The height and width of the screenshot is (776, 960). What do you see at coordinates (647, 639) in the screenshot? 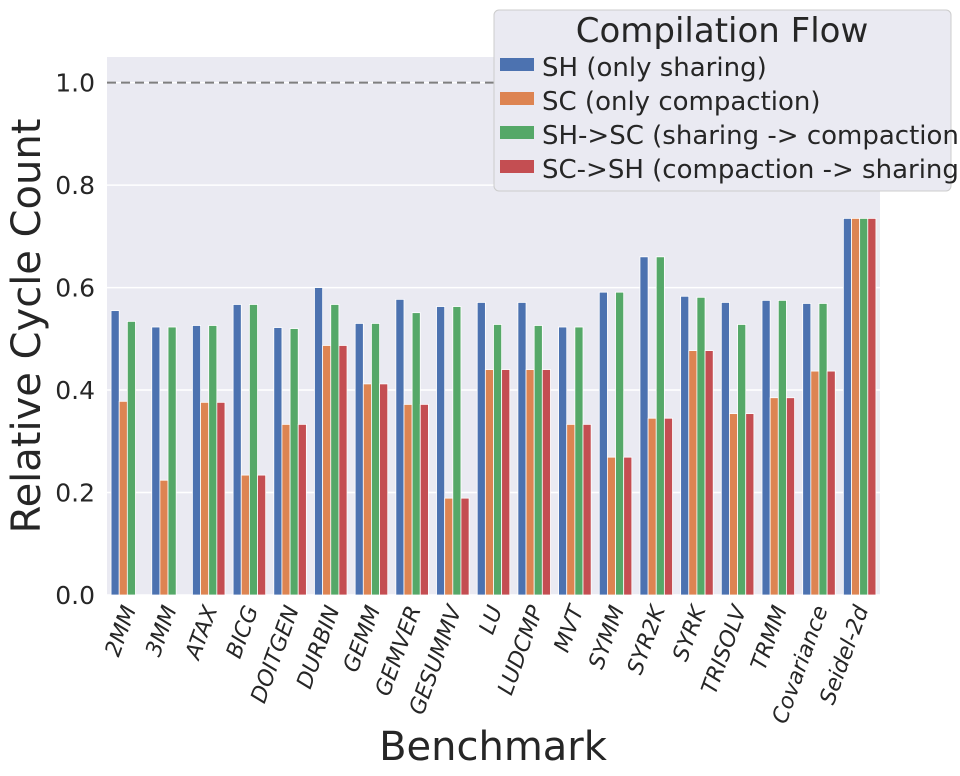
I see `x-tick-label: SYR2K` at bounding box center [647, 639].